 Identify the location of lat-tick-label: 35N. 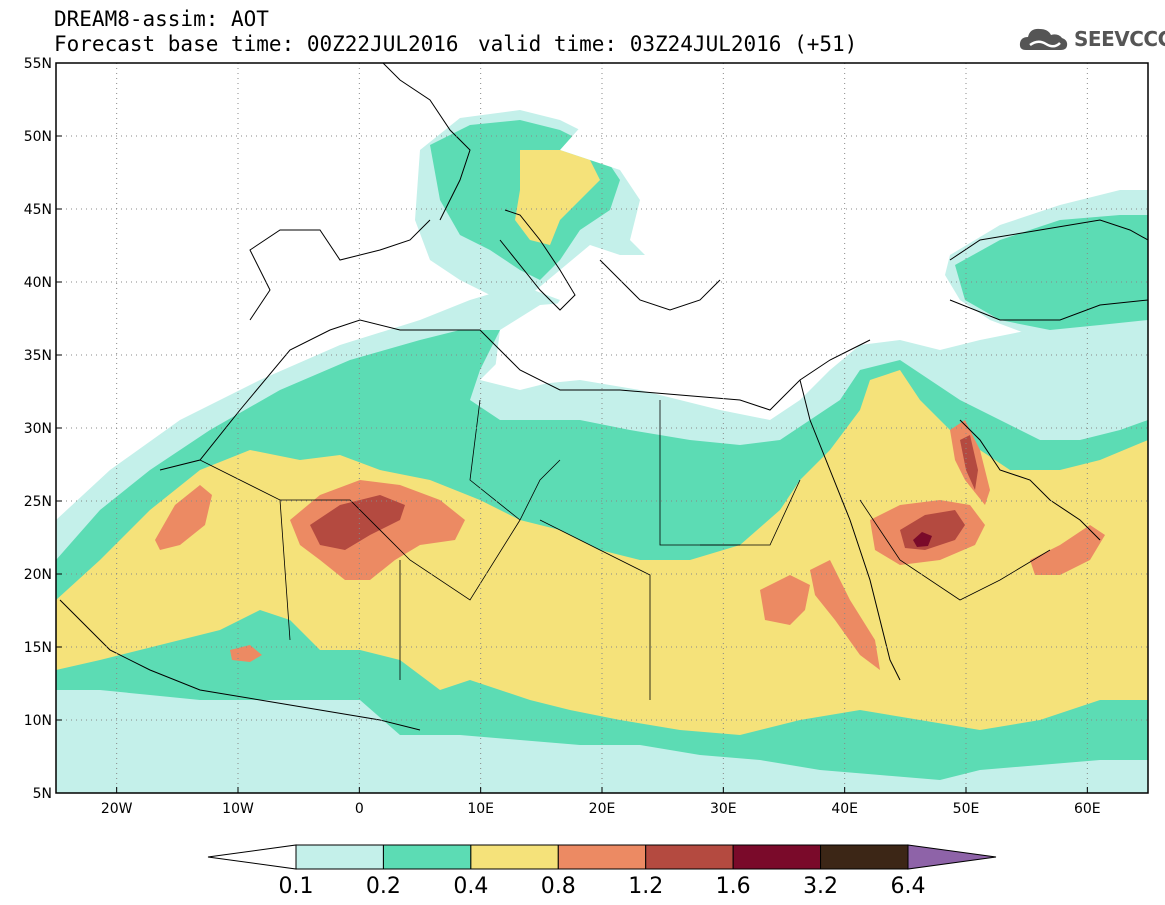
(38, 356).